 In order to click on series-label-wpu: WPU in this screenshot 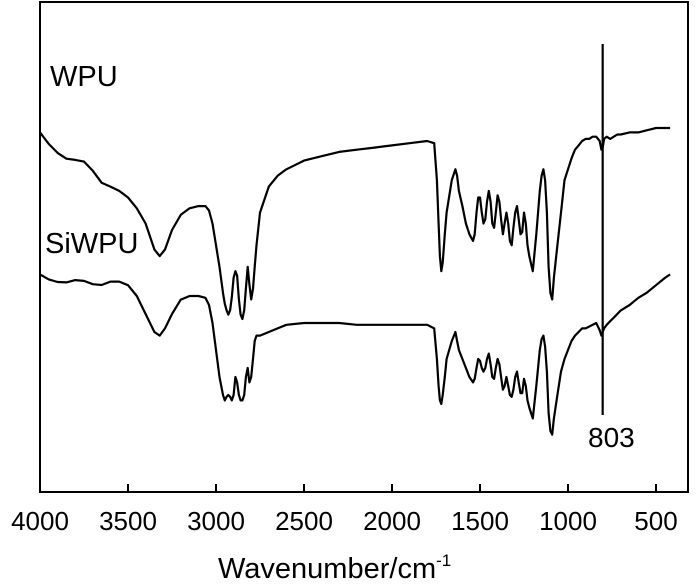, I will do `click(84, 77)`.